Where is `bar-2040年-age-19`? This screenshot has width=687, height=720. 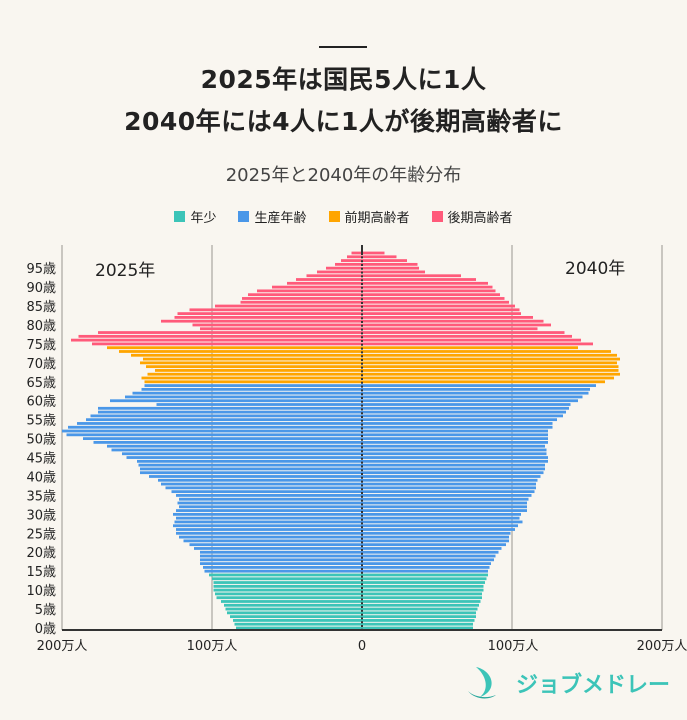
bar-2040年-age-19 is located at coordinates (429, 556).